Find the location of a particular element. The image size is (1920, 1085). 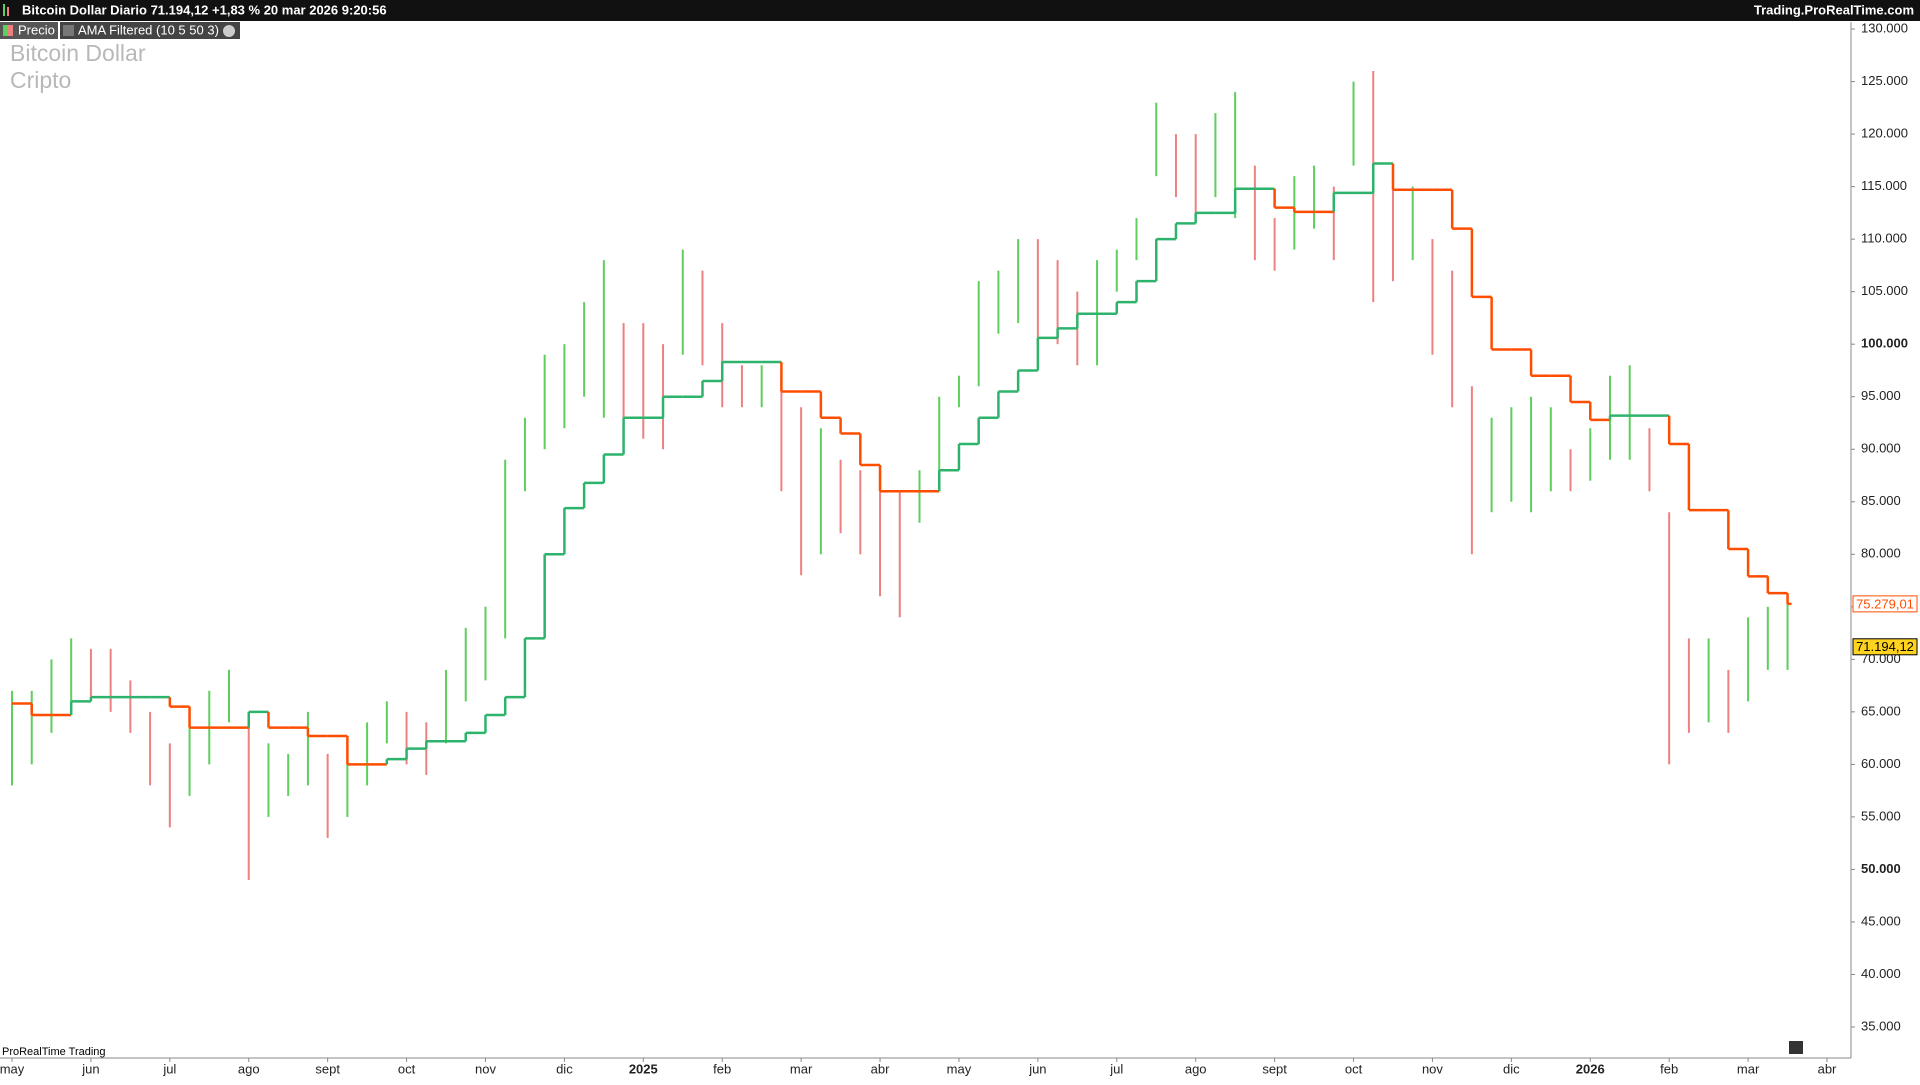

watermark: Cripto is located at coordinates (40, 80).